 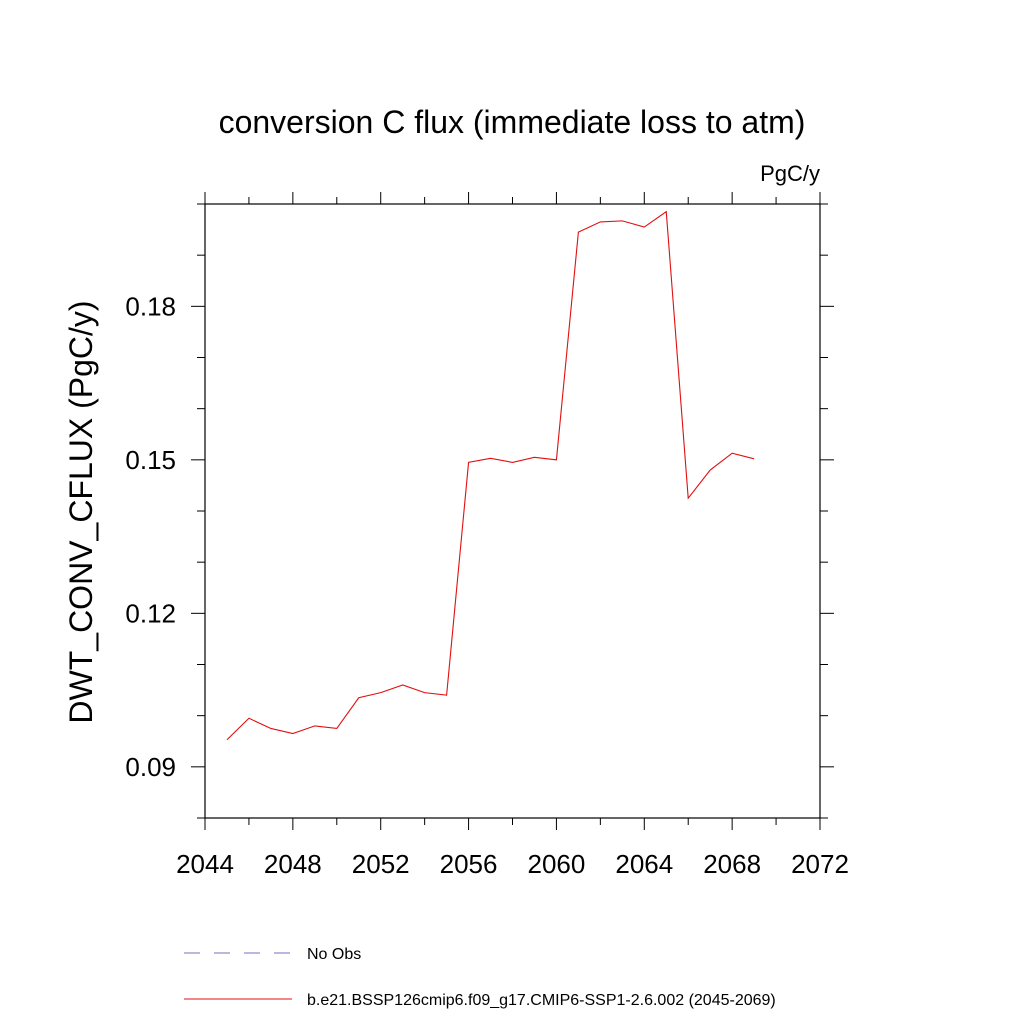 I want to click on x-tick-label: 2064, so click(x=644, y=864).